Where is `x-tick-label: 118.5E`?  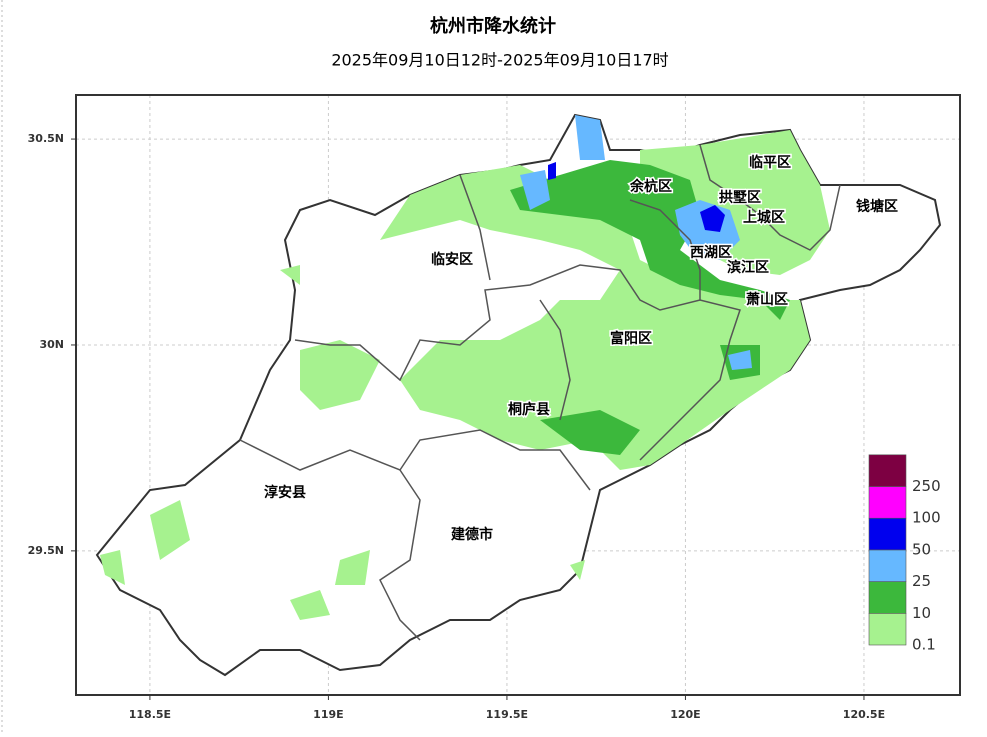
x-tick-label: 118.5E is located at coordinates (150, 714).